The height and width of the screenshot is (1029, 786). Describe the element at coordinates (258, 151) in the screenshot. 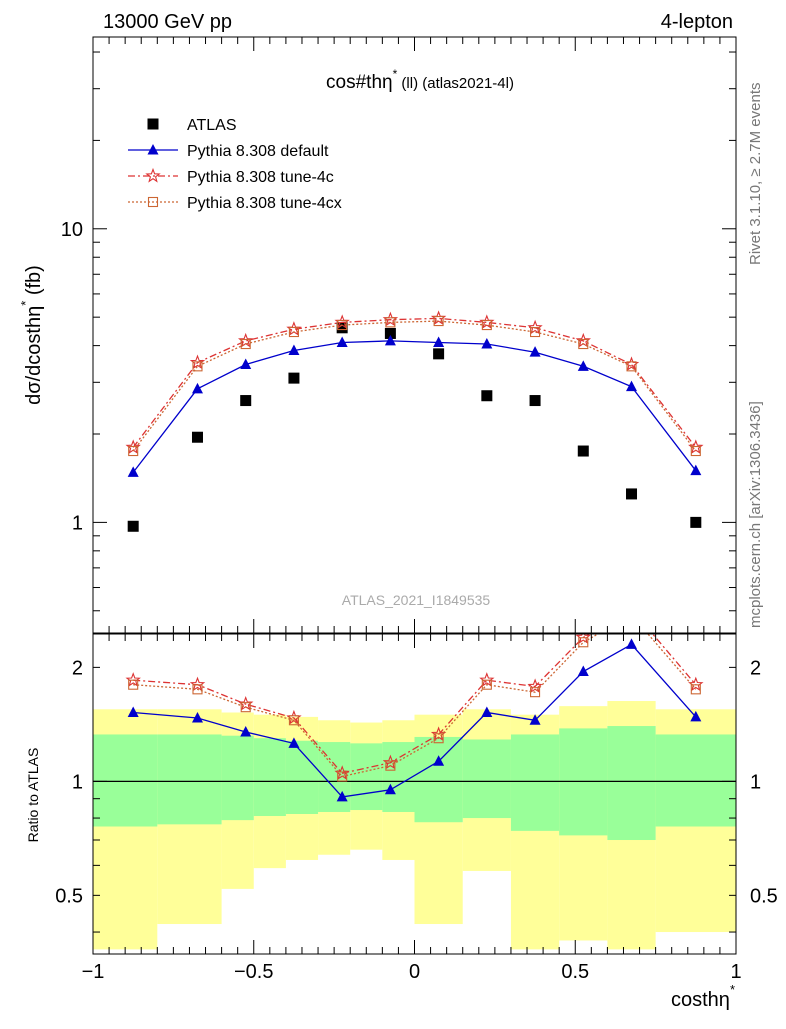

I see `legend-label: Pythia 8.308 default` at that location.